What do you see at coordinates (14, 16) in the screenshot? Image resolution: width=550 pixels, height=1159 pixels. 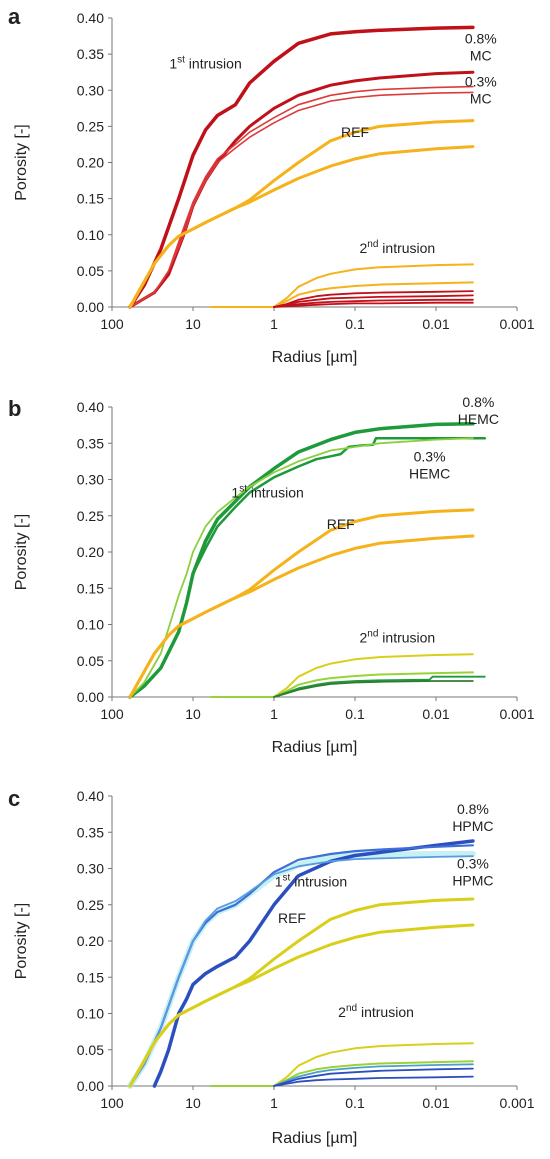 I see `panel-letter: a` at bounding box center [14, 16].